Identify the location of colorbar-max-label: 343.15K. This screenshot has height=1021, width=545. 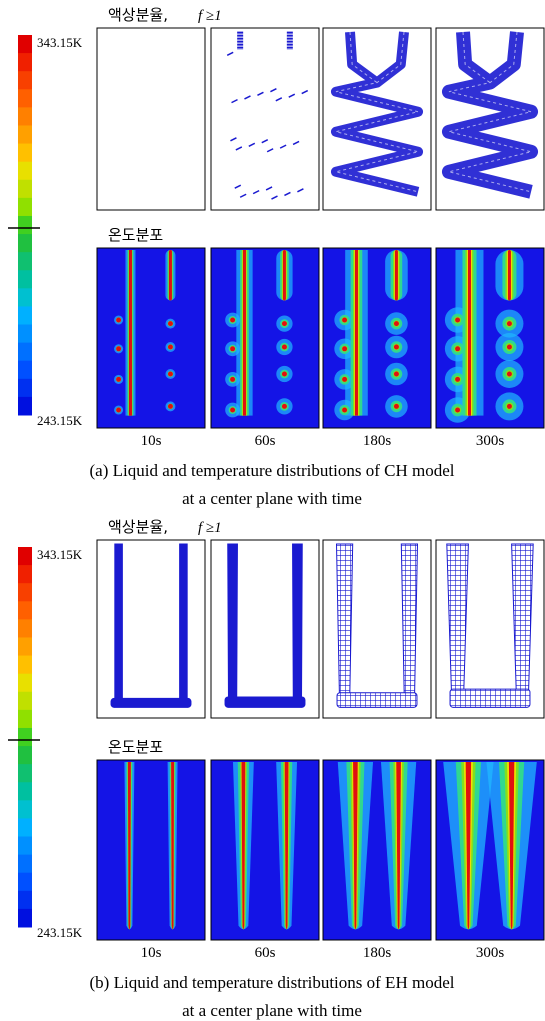
(60, 42).